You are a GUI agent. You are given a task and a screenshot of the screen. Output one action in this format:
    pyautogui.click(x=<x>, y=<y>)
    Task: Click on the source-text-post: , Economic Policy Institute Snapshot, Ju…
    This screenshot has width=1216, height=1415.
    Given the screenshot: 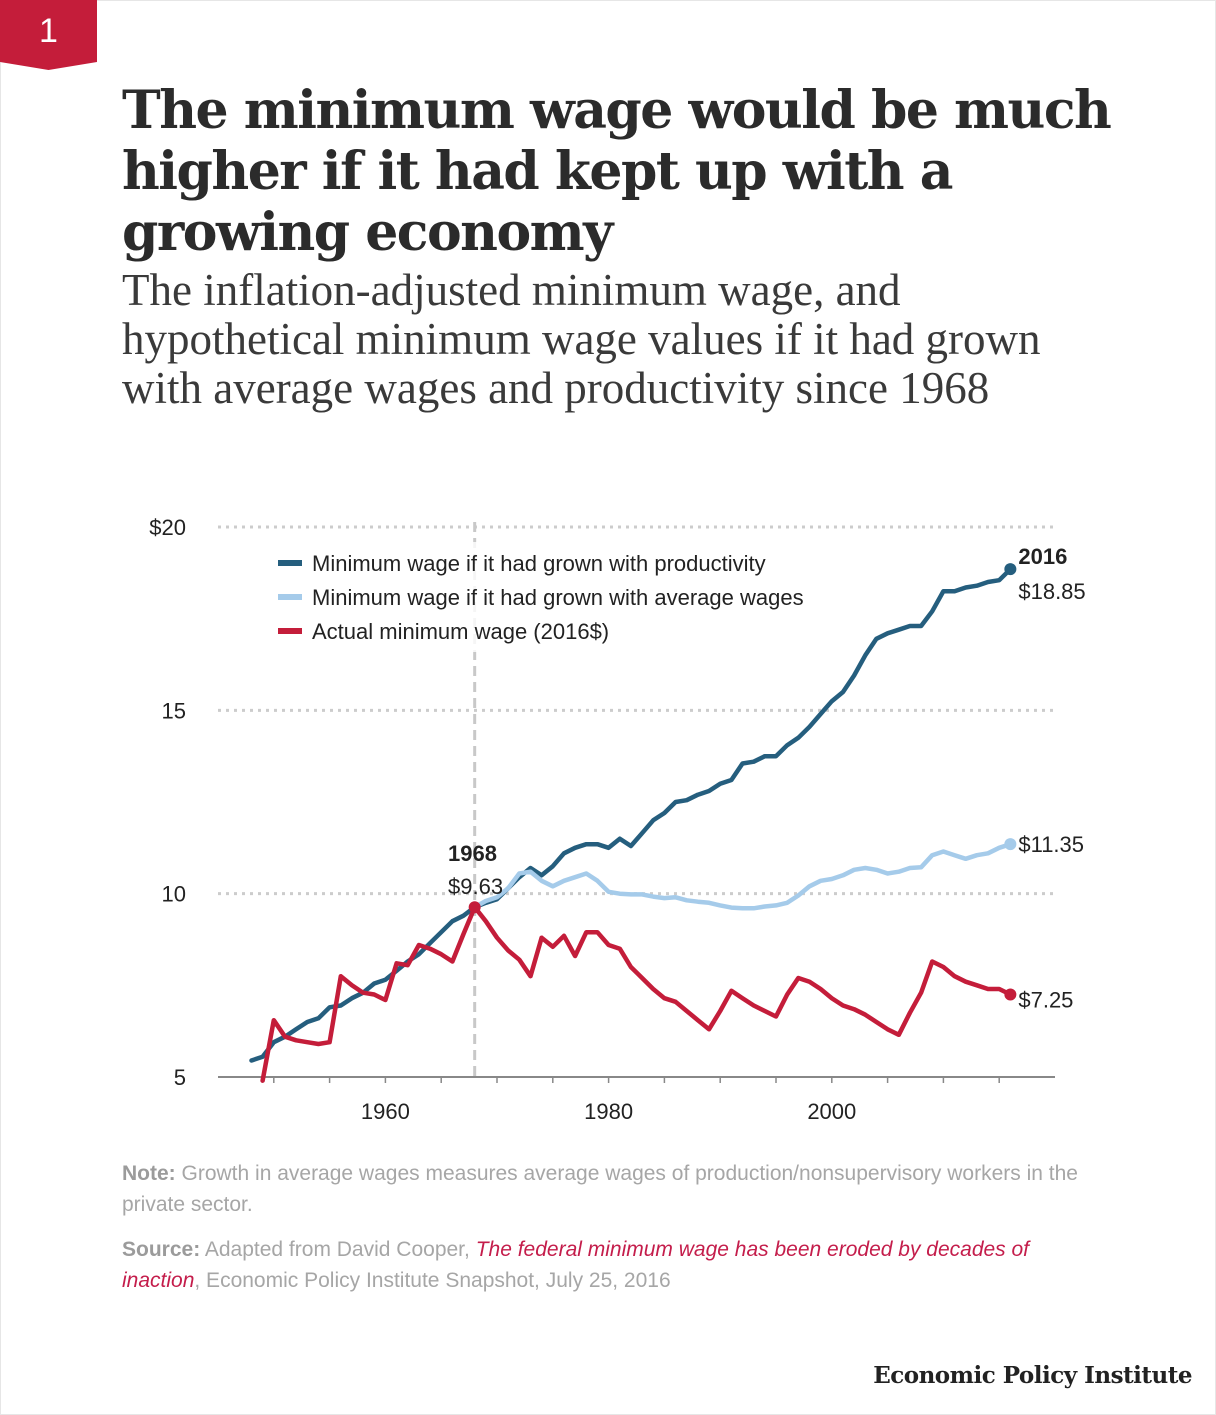 What is the action you would take?
    pyautogui.click(x=432, y=1280)
    